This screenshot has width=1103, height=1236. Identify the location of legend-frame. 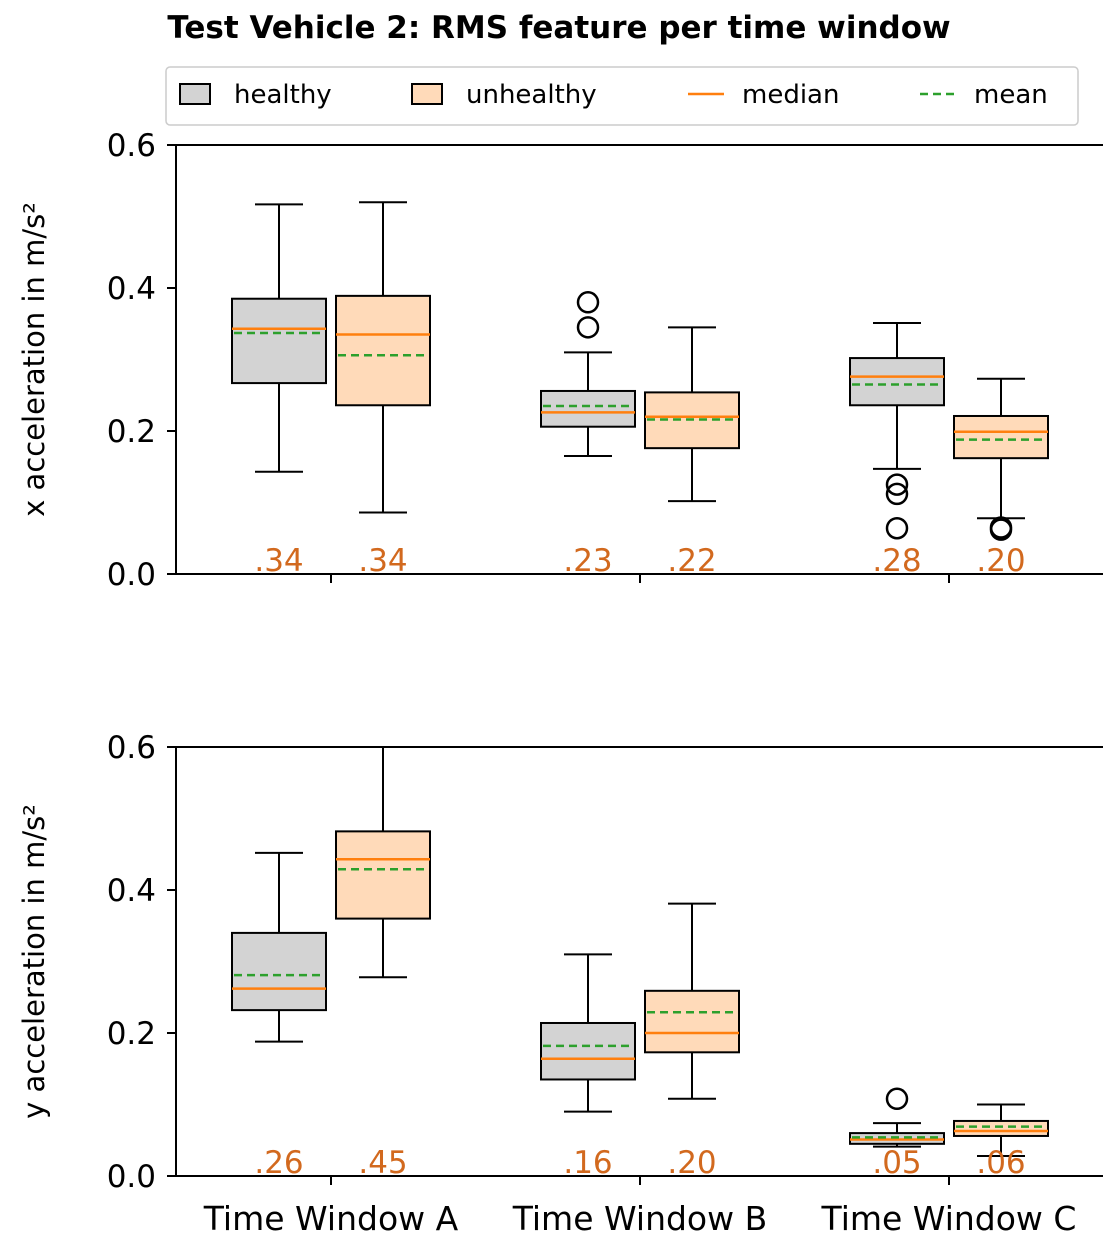
(622, 96).